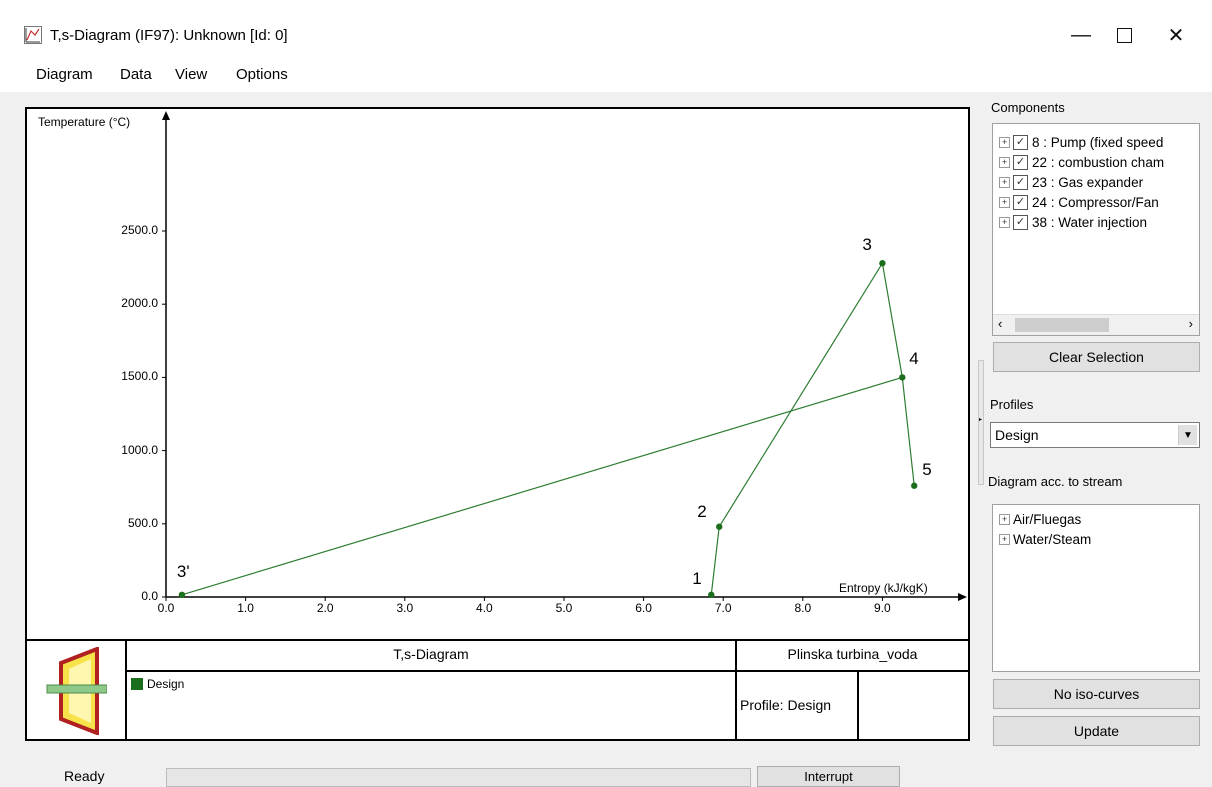  I want to click on diagram-stream-label: Diagram acc. to stream, so click(1055, 481).